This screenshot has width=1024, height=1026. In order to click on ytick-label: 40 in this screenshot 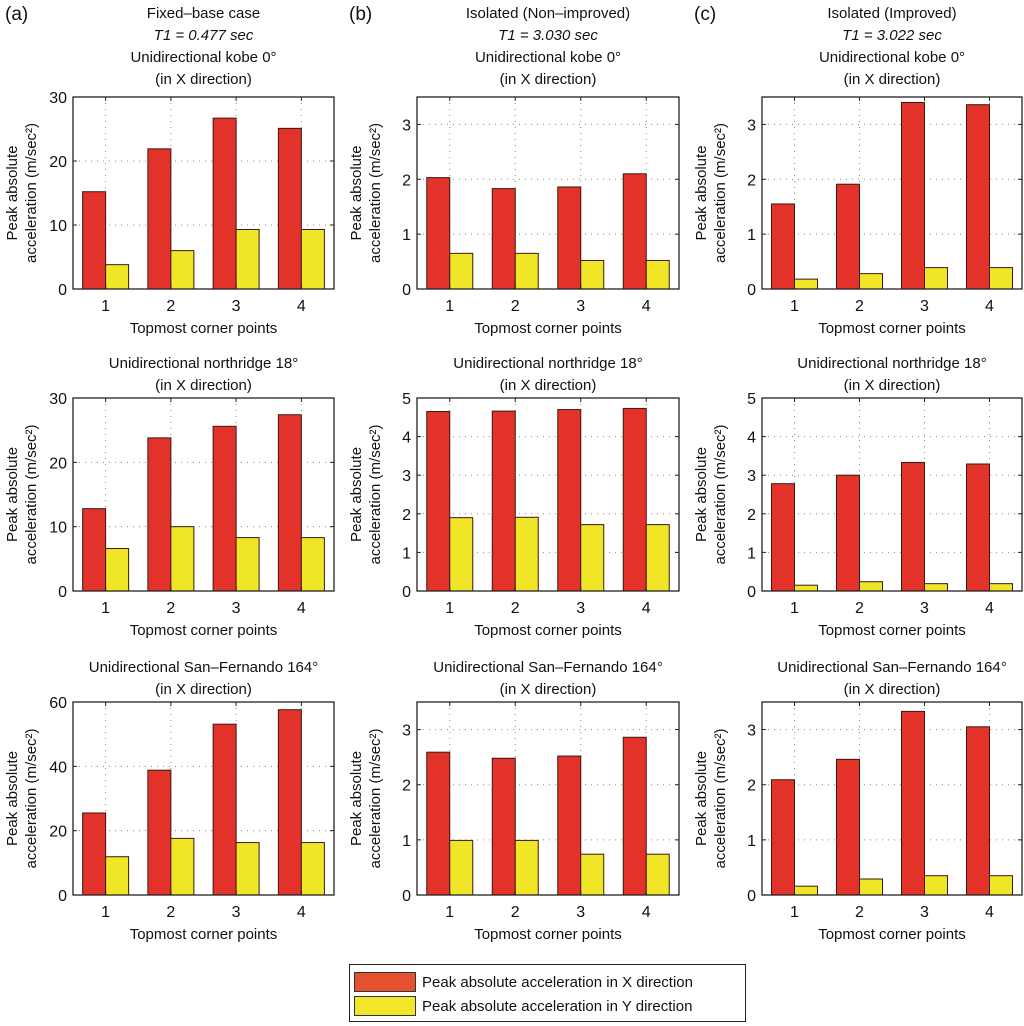, I will do `click(58, 767)`.